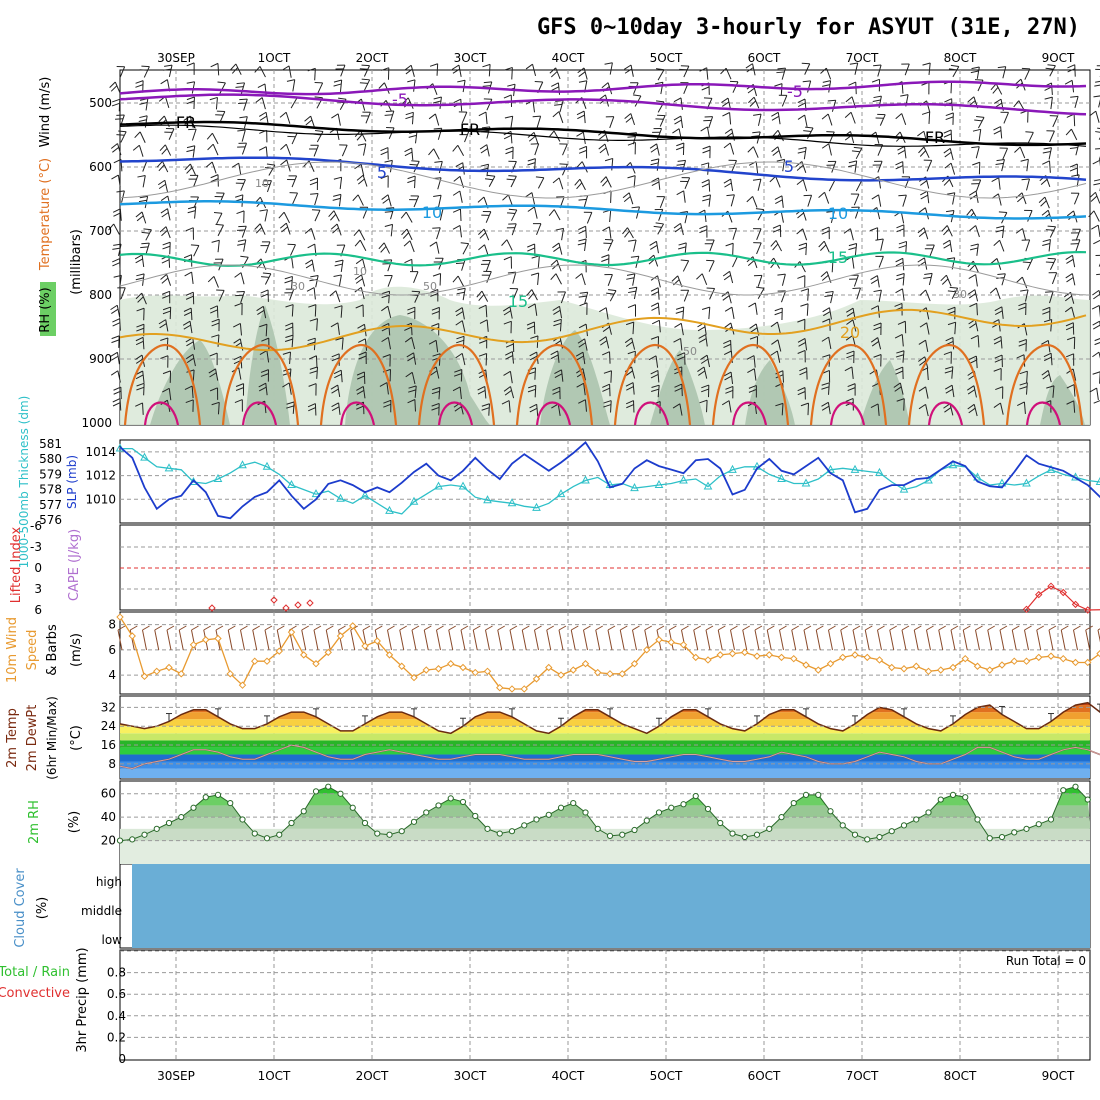  I want to click on contour-label: FR, so click(935, 137).